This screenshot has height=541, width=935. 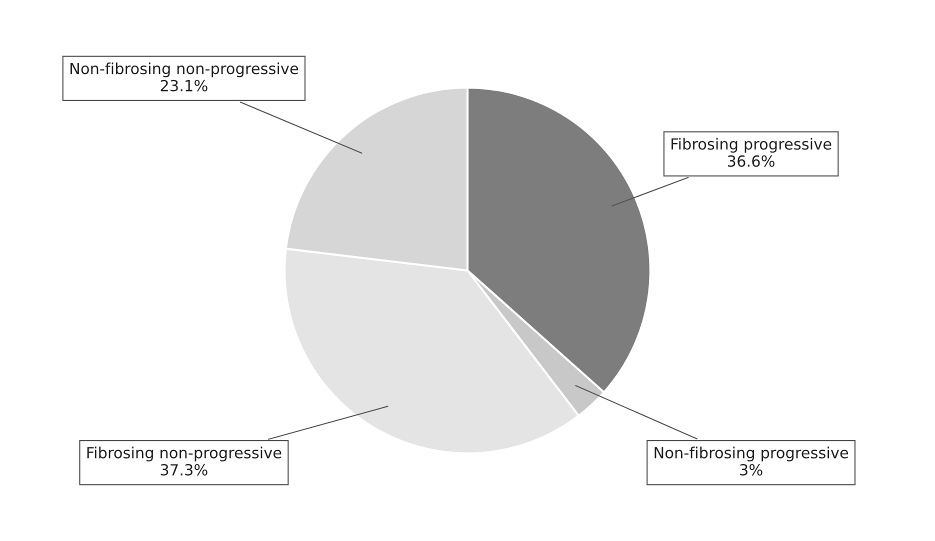 I want to click on slice-label: Non-fibrosing progressive, so click(x=751, y=454).